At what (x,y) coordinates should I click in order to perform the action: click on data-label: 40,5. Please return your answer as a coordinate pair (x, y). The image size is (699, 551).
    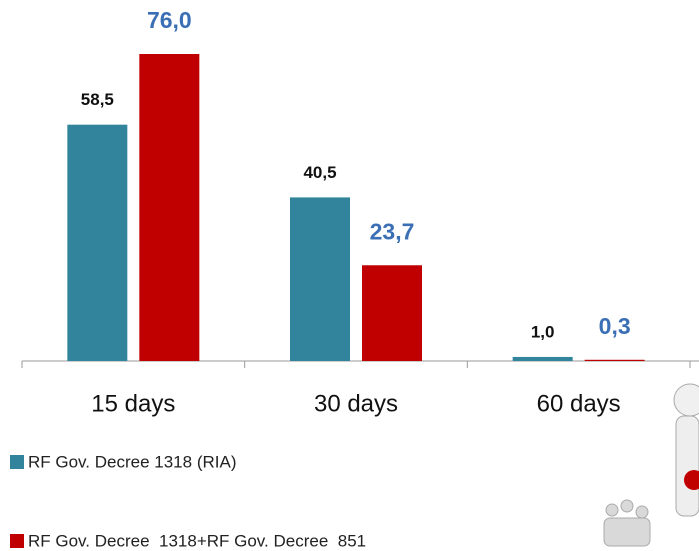
    Looking at the image, I should click on (319, 172).